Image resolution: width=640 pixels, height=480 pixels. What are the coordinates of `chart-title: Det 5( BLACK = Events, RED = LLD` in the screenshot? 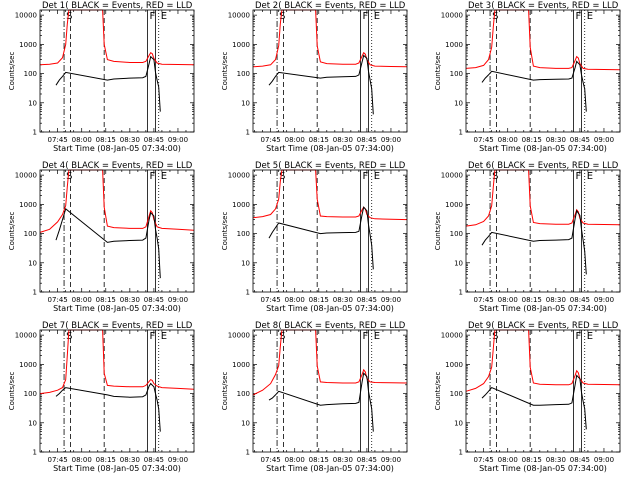 It's located at (330, 166).